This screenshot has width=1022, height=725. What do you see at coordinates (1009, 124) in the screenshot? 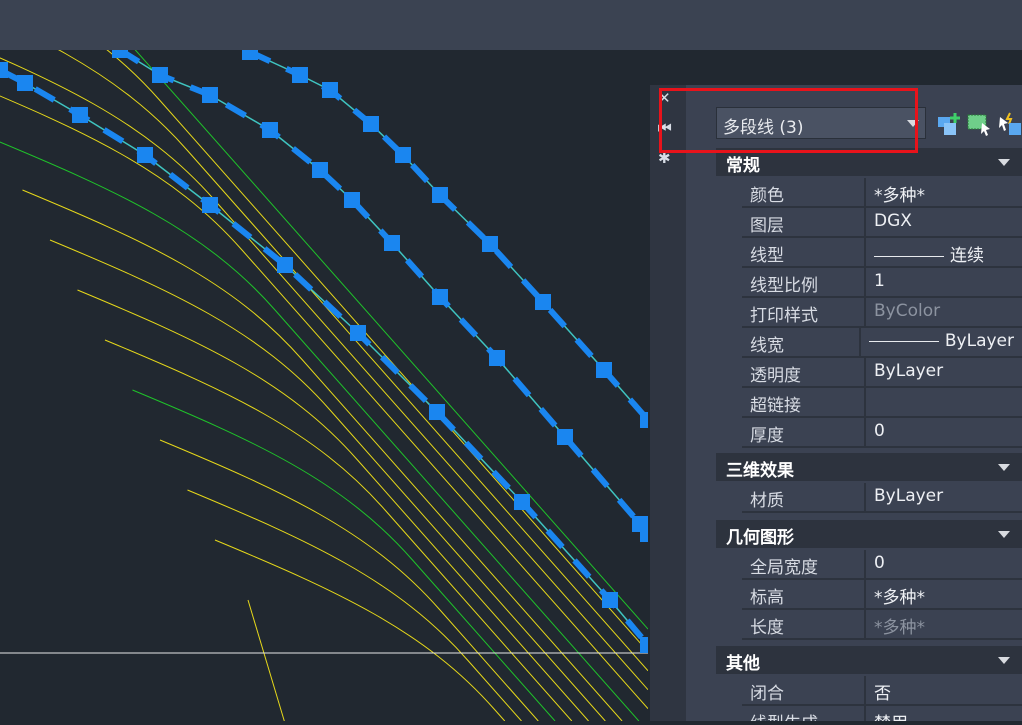
I see `quick-select-icon` at bounding box center [1009, 124].